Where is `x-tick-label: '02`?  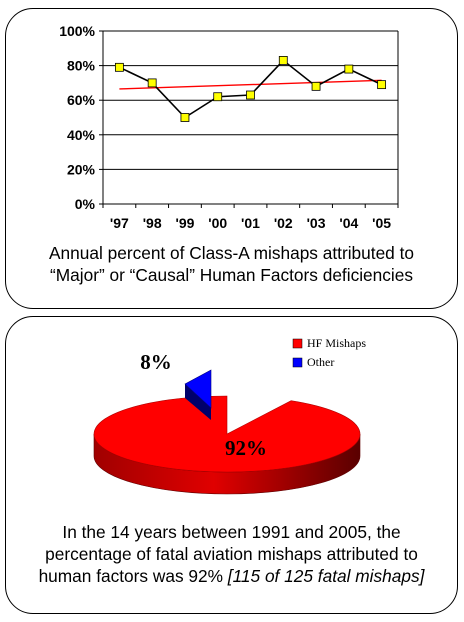
x-tick-label: '02 is located at coordinates (283, 223).